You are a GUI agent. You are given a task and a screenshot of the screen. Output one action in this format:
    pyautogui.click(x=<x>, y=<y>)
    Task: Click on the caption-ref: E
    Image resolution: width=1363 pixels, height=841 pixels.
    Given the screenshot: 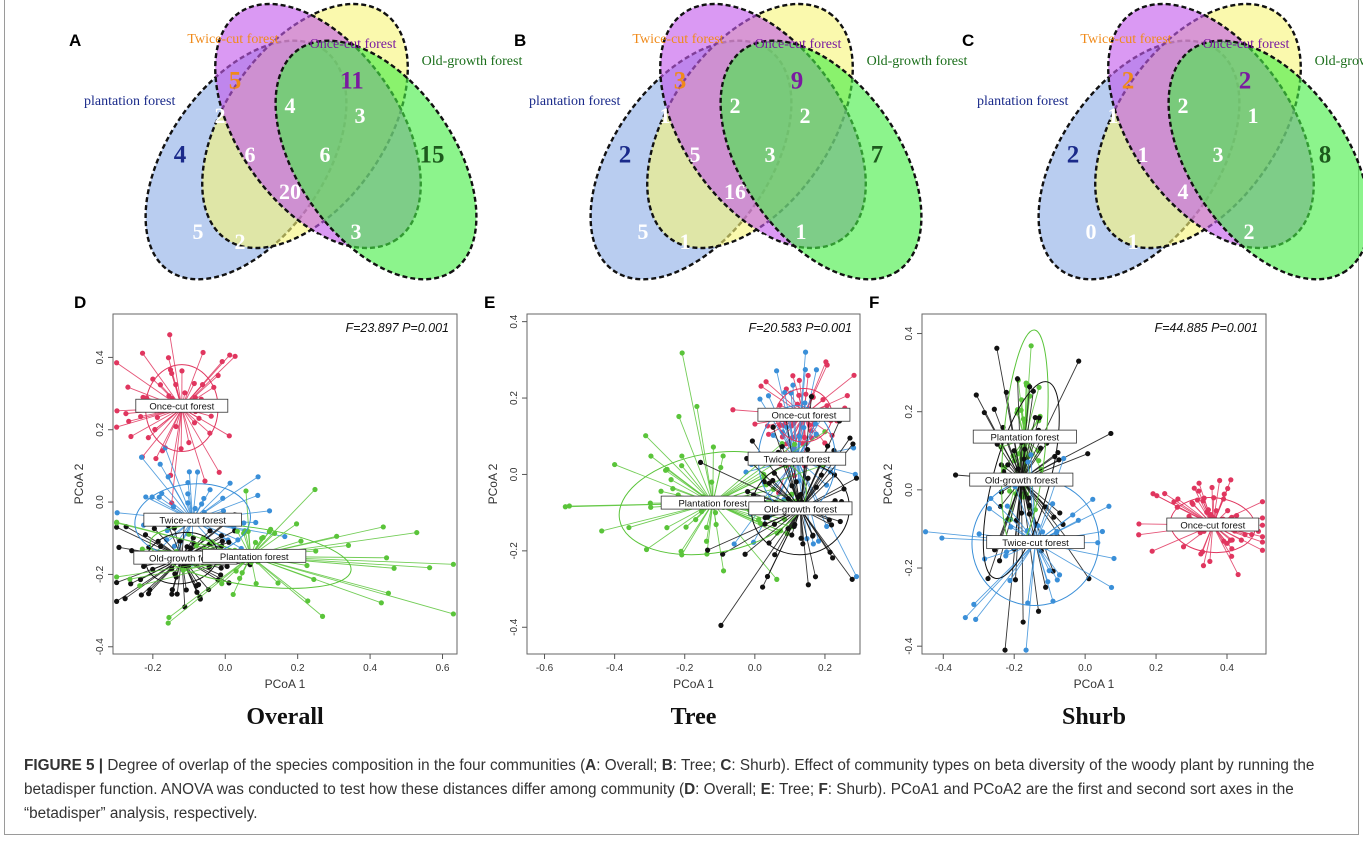 What is the action you would take?
    pyautogui.click(x=765, y=789)
    